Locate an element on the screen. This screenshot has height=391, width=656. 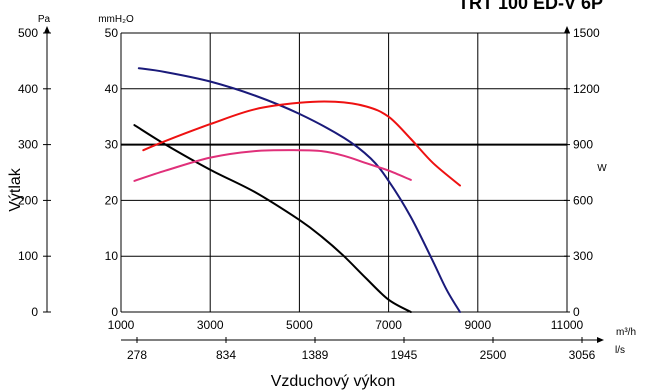
x-primary-tick-label: 3000 is located at coordinates (210, 325).